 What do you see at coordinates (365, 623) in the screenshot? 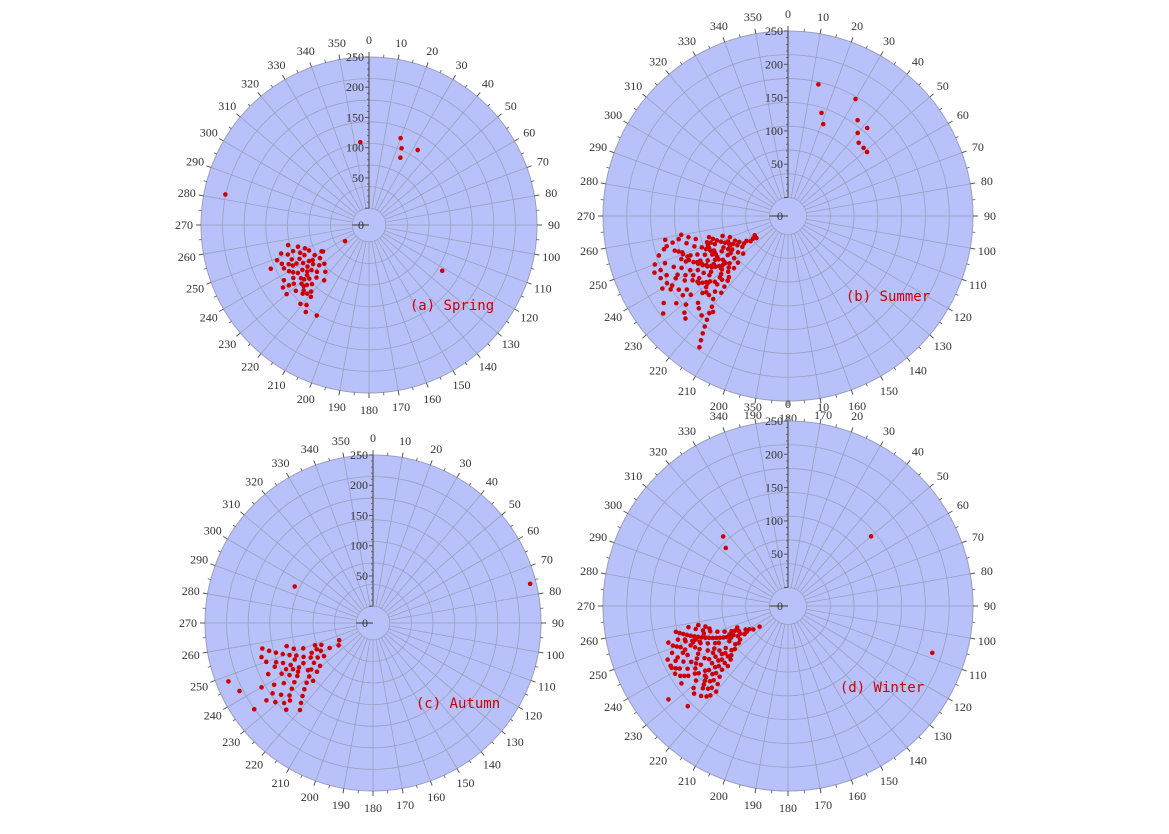
I see `radial-tick-label: 0` at bounding box center [365, 623].